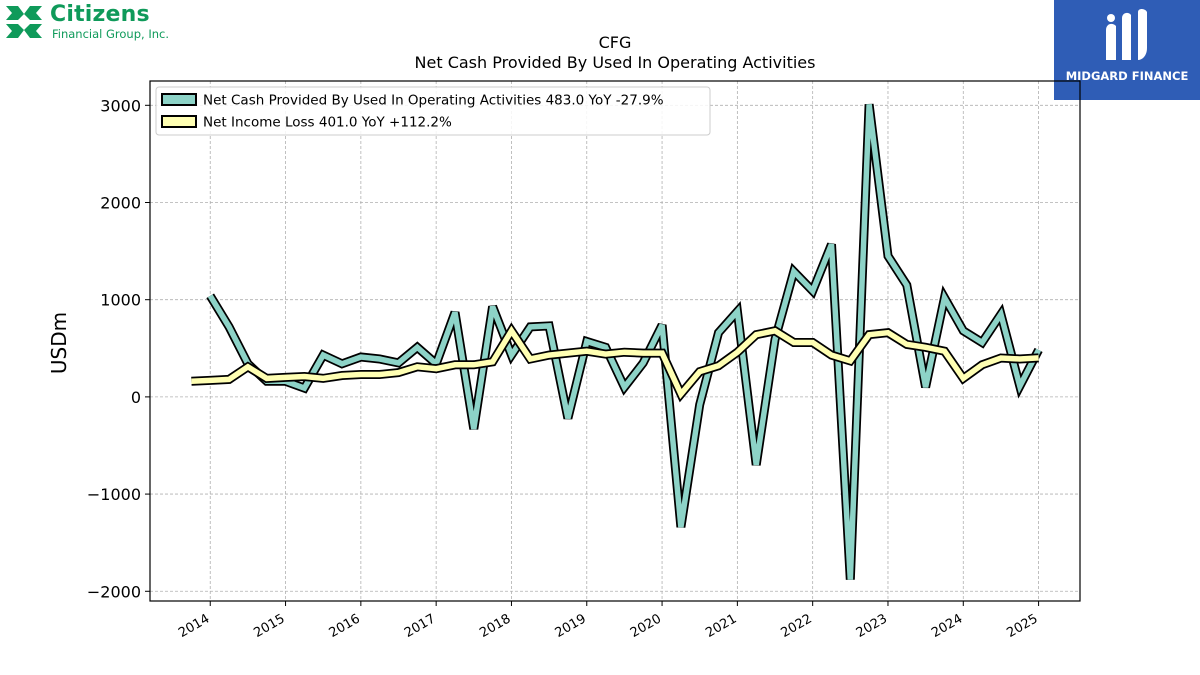 Image resolution: width=1200 pixels, height=675 pixels. What do you see at coordinates (947, 626) in the screenshot?
I see `x-tick-label: 2024` at bounding box center [947, 626].